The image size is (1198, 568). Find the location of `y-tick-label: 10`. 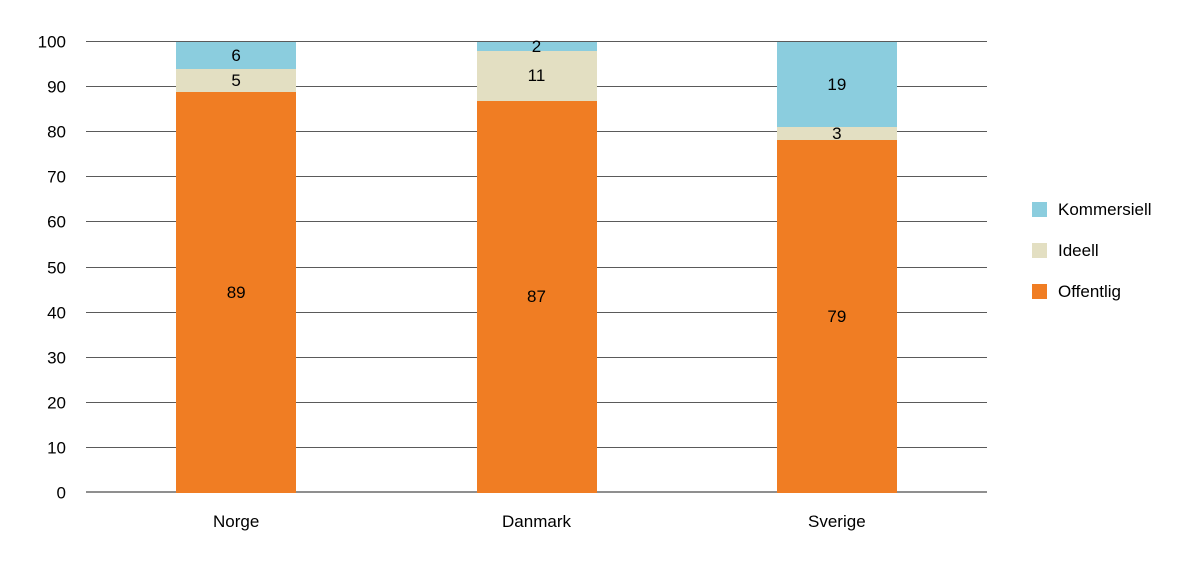

y-tick-label: 10 is located at coordinates (56, 448).